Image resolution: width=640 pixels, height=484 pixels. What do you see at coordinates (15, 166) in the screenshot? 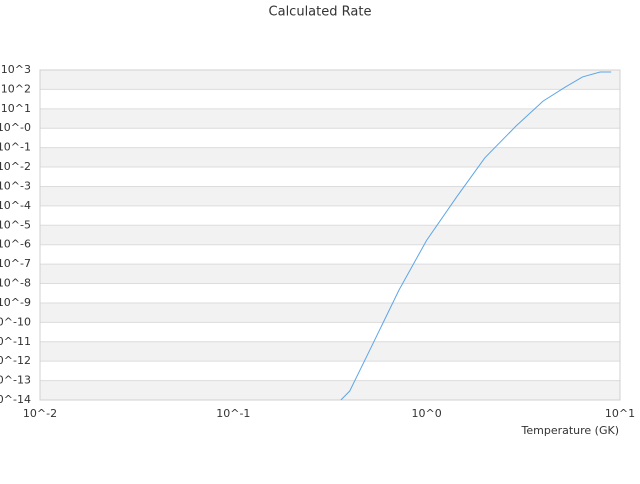
I see `y-tick-label: 10^-2` at bounding box center [15, 166].